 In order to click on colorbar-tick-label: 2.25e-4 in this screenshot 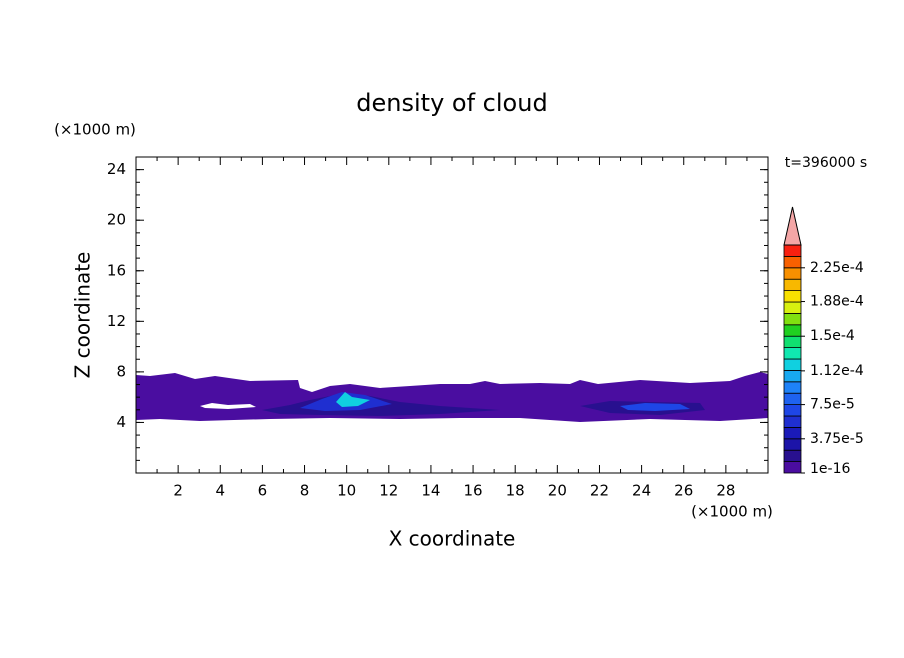, I will do `click(837, 268)`.